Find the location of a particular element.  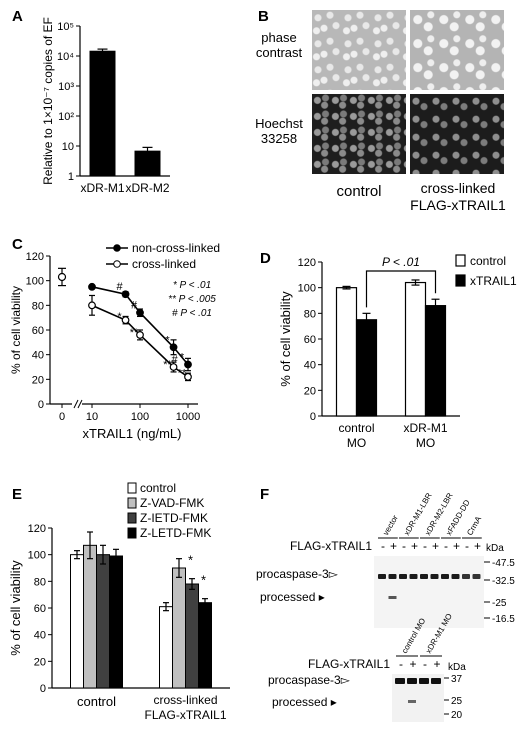

panel-letter: D is located at coordinates (265, 258).